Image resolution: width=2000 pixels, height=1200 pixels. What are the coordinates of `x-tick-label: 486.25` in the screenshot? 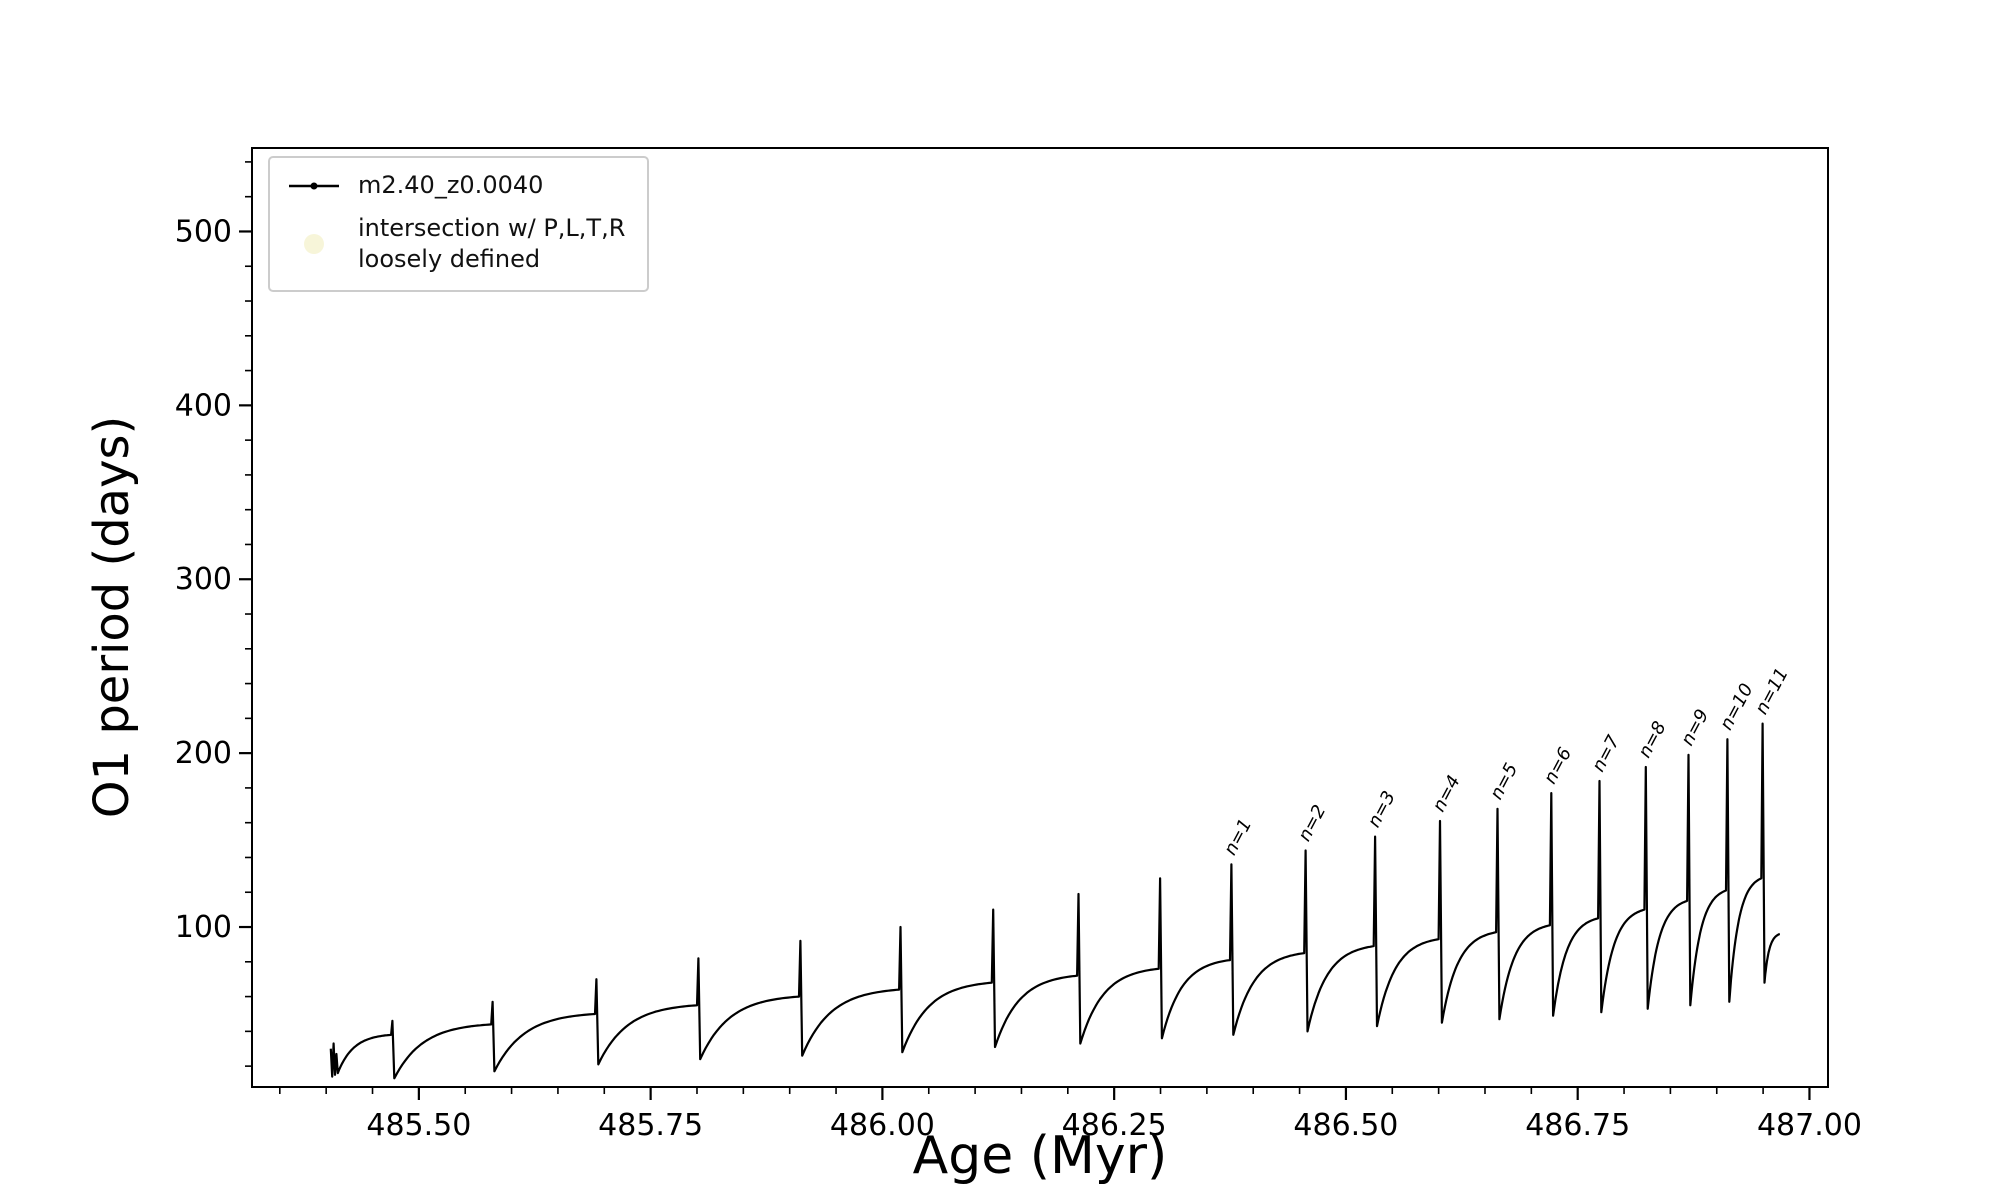 It's located at (1114, 1125).